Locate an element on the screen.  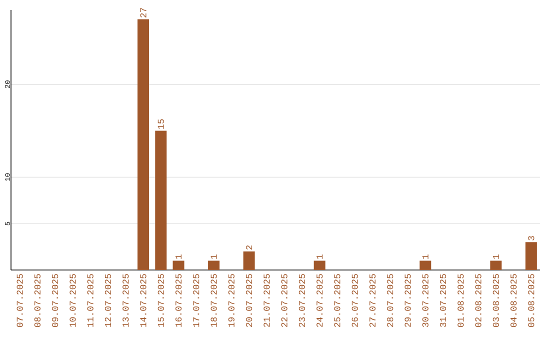
x-tick-label: 02.08.2025 is located at coordinates (478, 300).